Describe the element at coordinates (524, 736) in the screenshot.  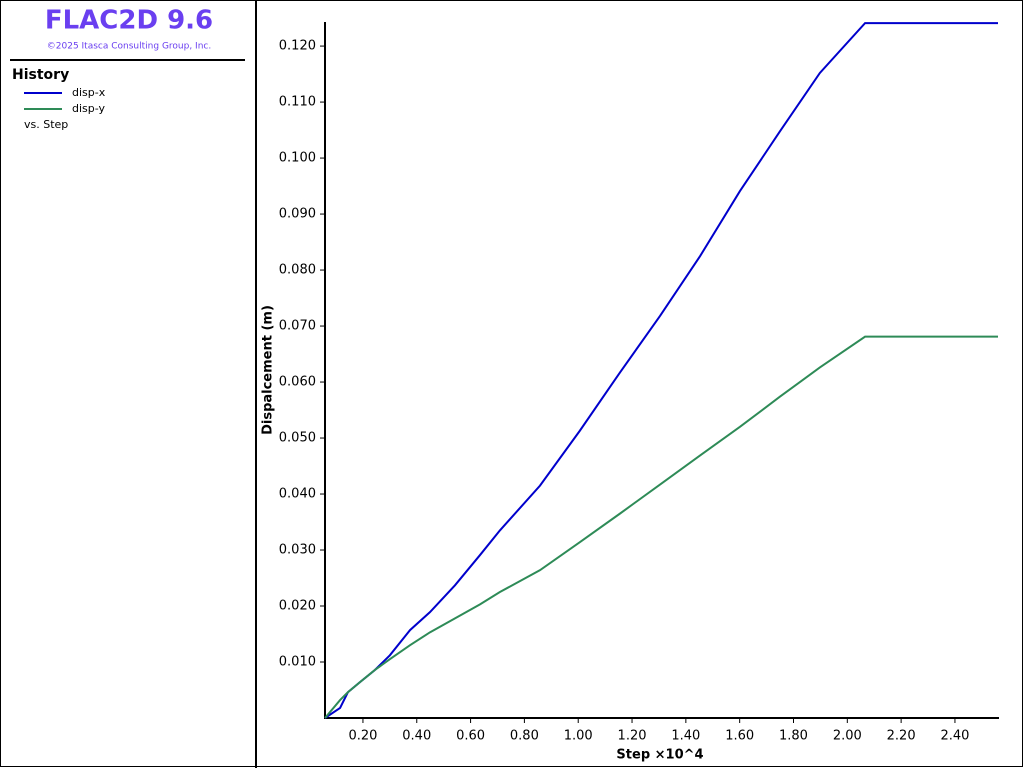
I see `x-tick-label: 0.80` at that location.